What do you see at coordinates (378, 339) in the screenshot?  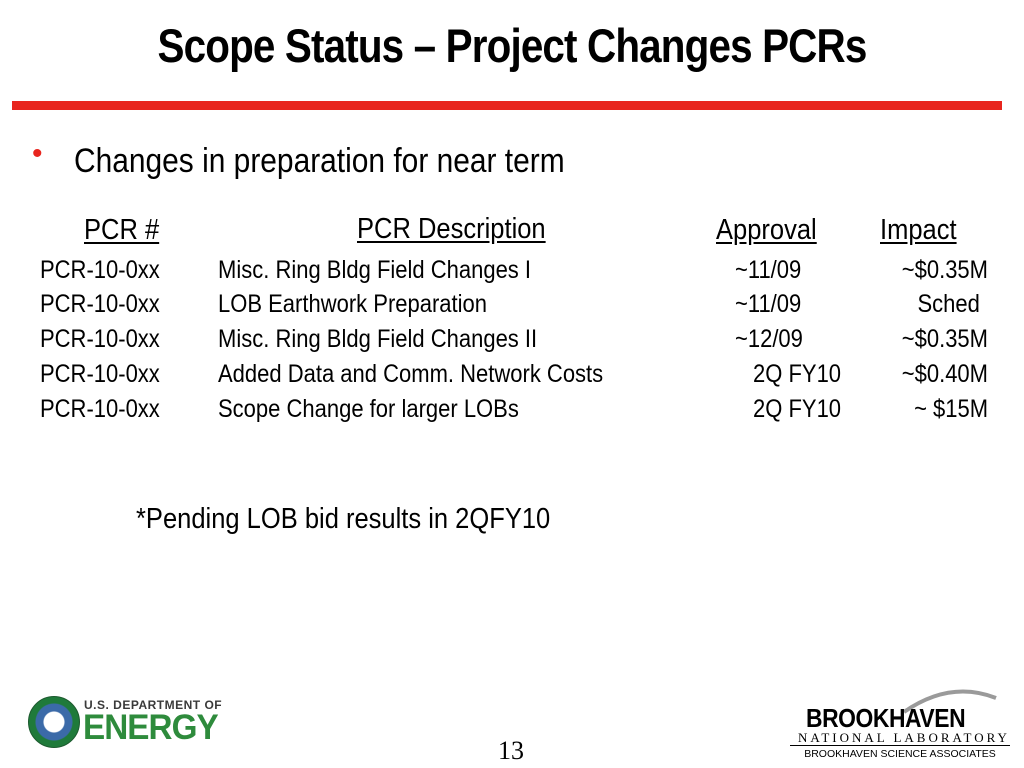 I see `pcr-description: Misc. Ring Bldg Field Changes II` at bounding box center [378, 339].